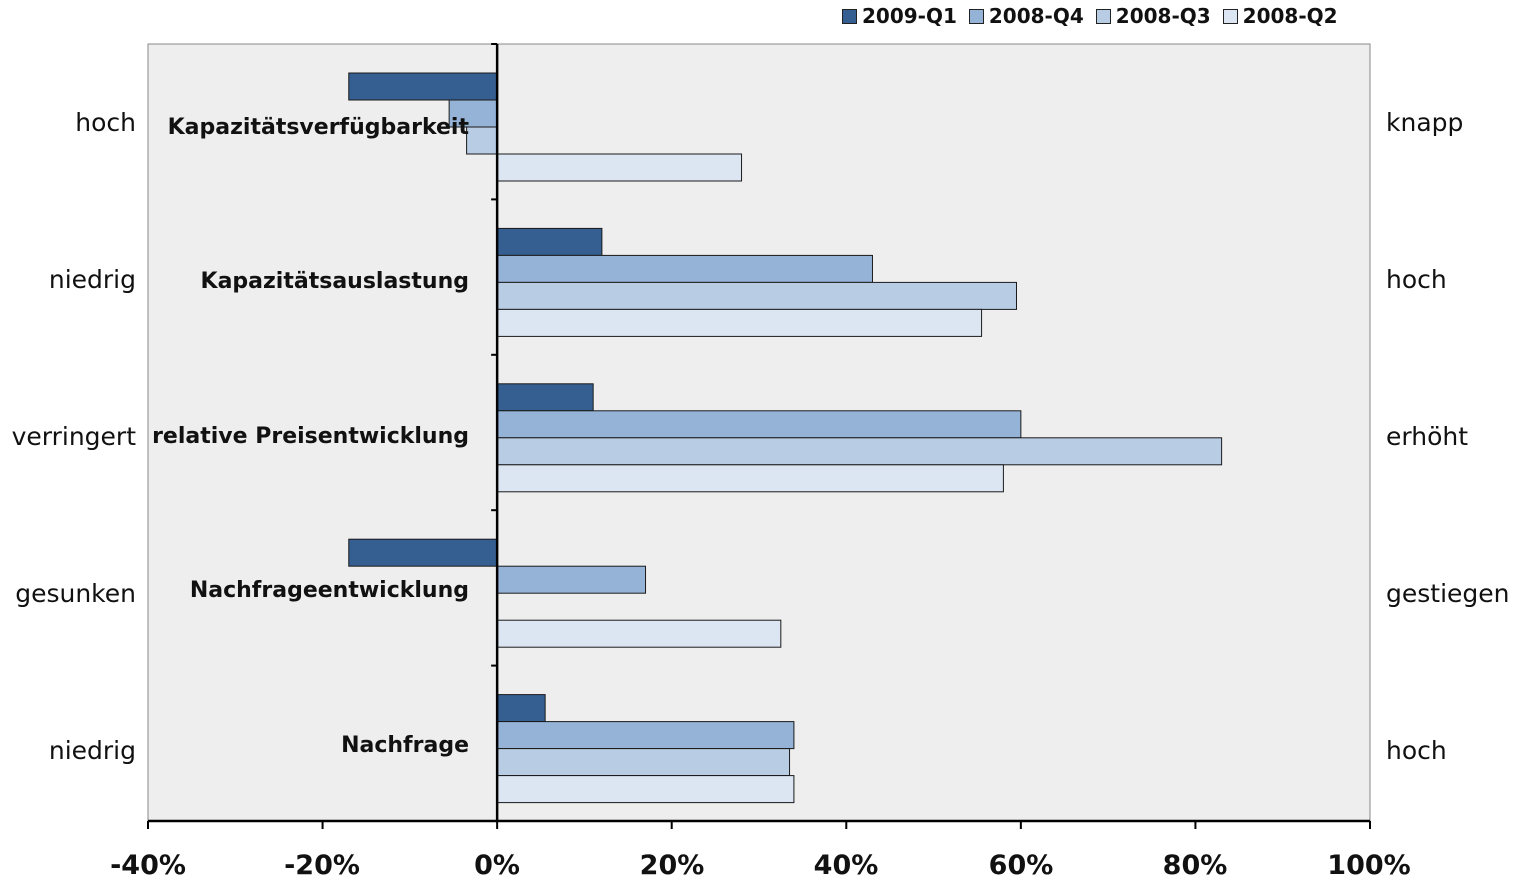 The height and width of the screenshot is (884, 1523). What do you see at coordinates (497, 865) in the screenshot?
I see `x-tick-label: 0%` at bounding box center [497, 865].